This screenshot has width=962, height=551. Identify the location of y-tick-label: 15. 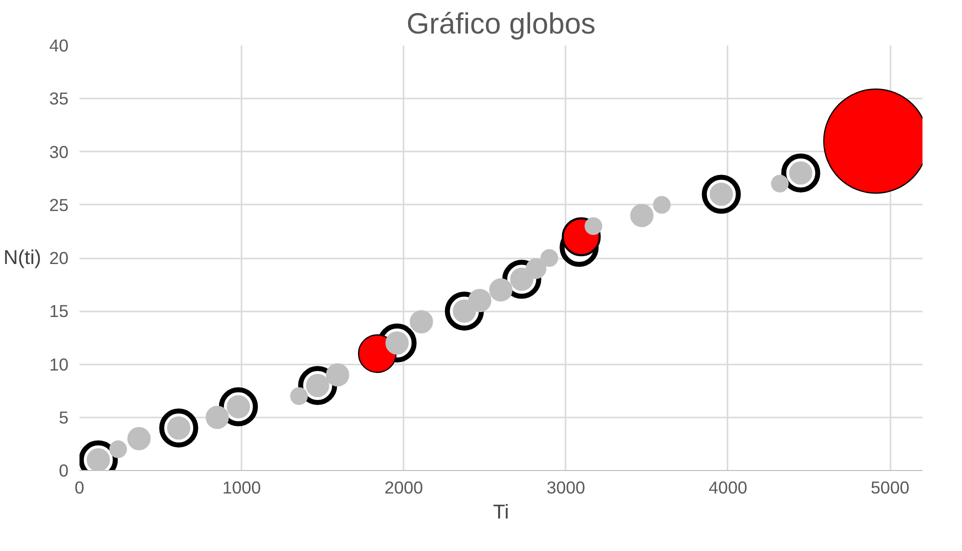
(59, 311).